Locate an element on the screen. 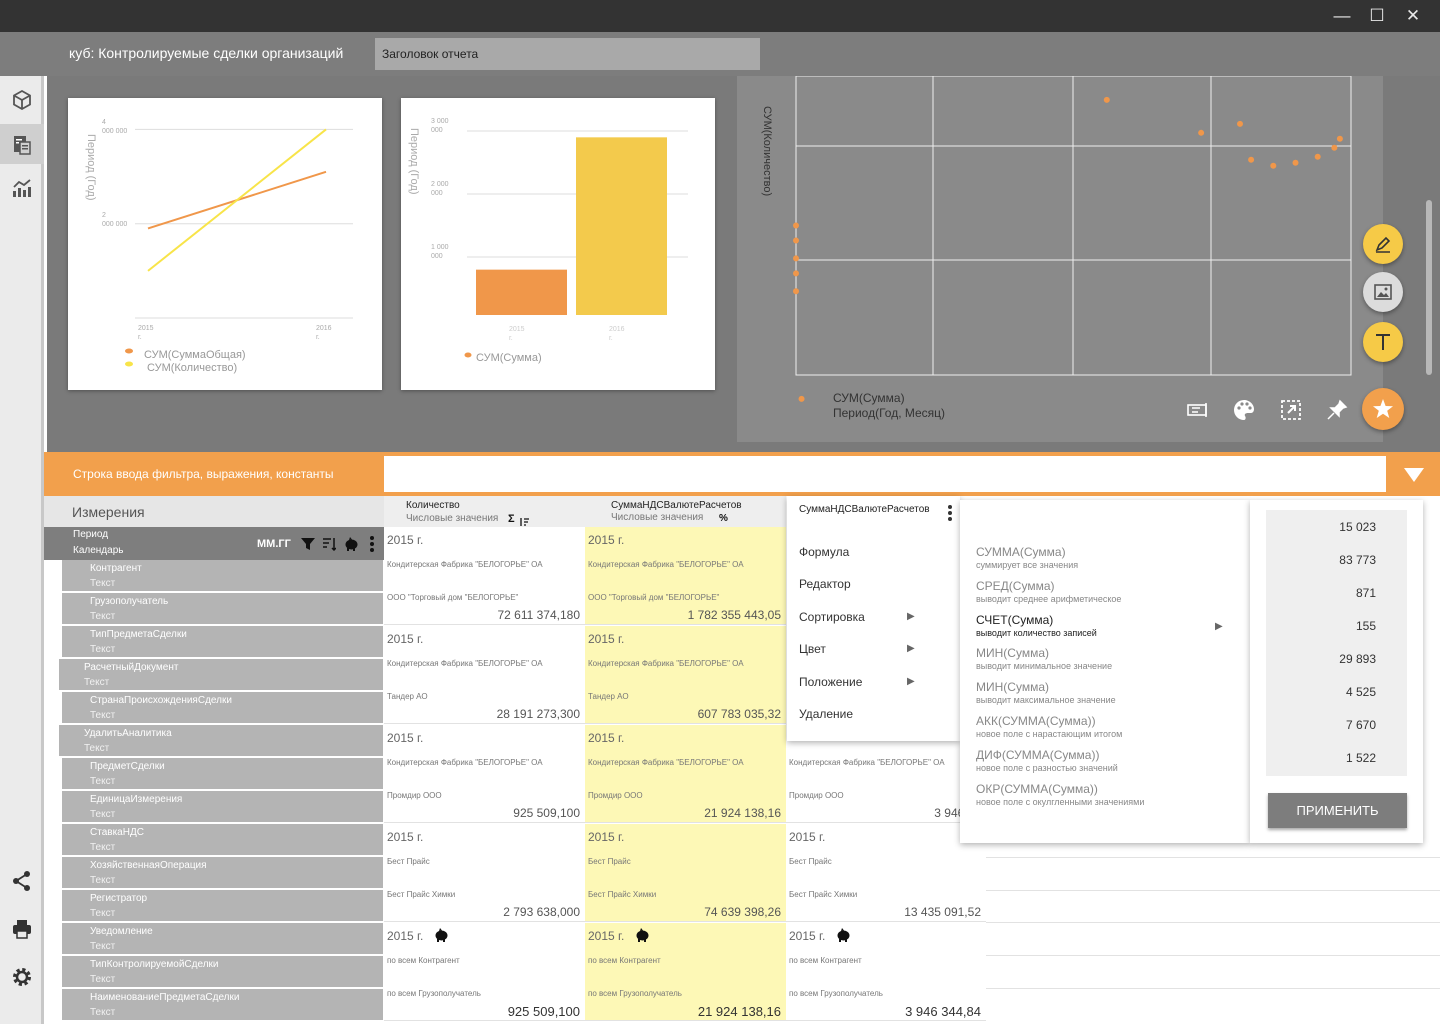 This screenshot has height=1024, width=1440. close-icon: ✕ is located at coordinates (1413, 15).